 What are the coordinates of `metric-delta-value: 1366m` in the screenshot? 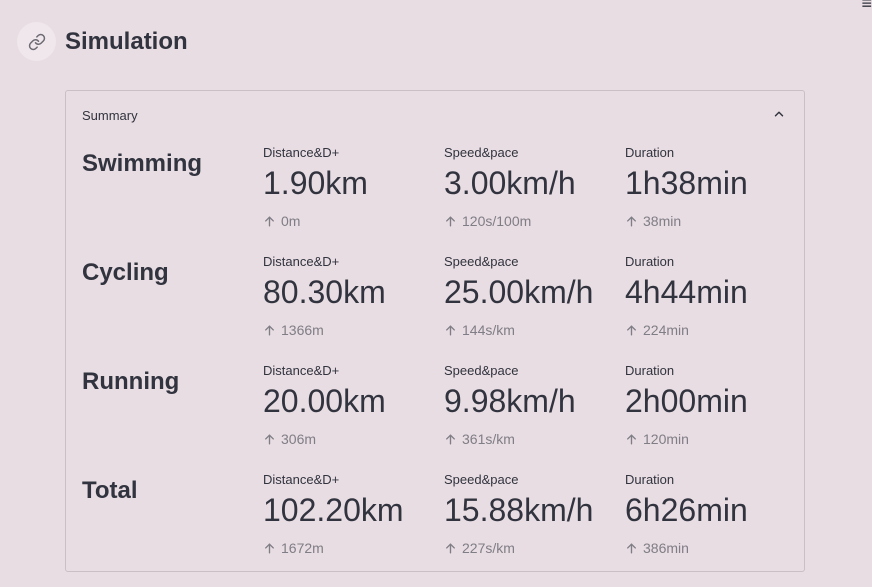 It's located at (302, 330).